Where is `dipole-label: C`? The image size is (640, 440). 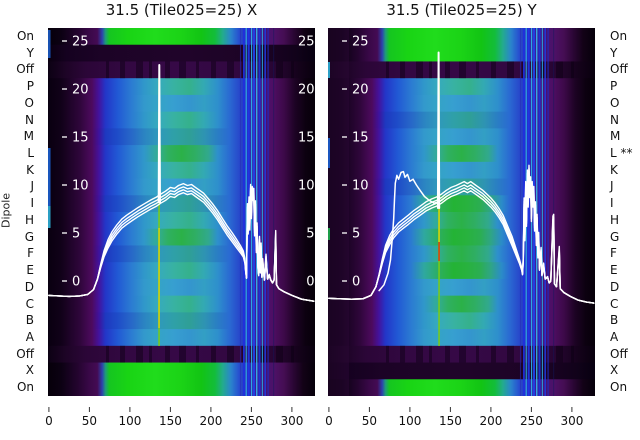 dipole-label: C is located at coordinates (614, 303).